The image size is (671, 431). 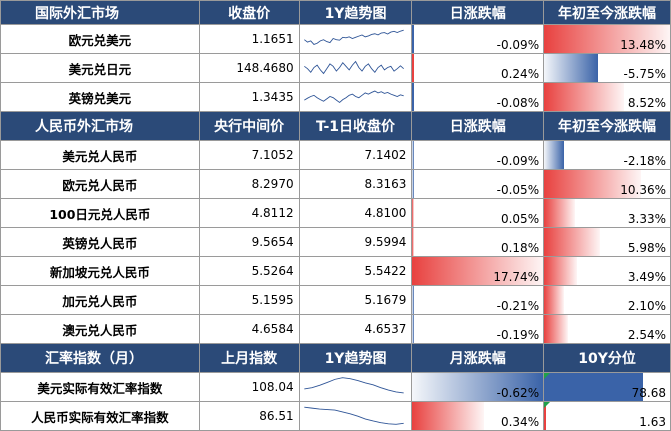 I want to click on header-fx-market: 国际外汇市场, so click(x=100, y=12).